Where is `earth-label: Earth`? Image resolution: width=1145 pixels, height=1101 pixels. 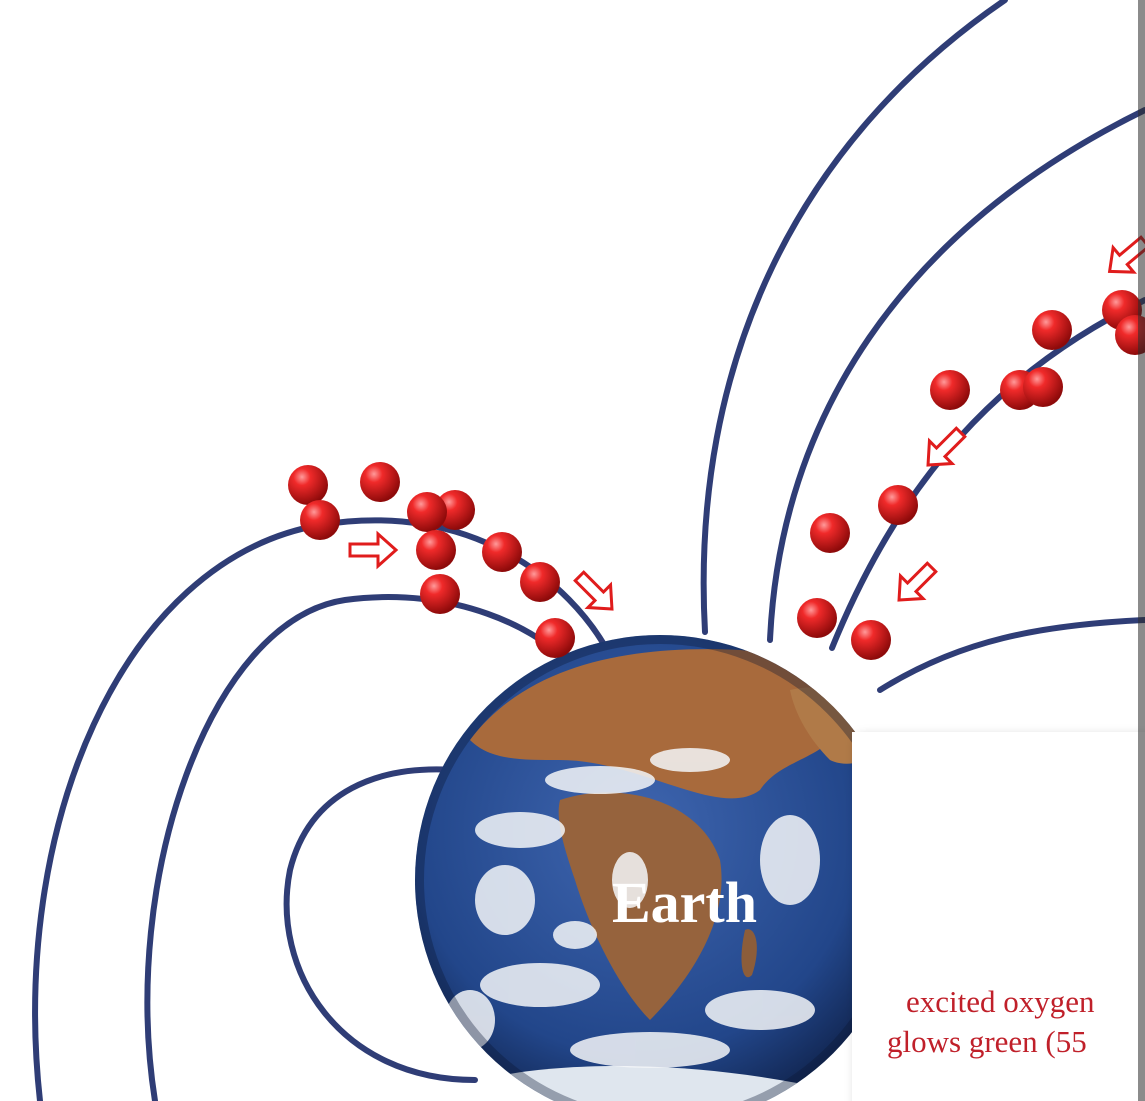
earth-label: Earth is located at coordinates (684, 902).